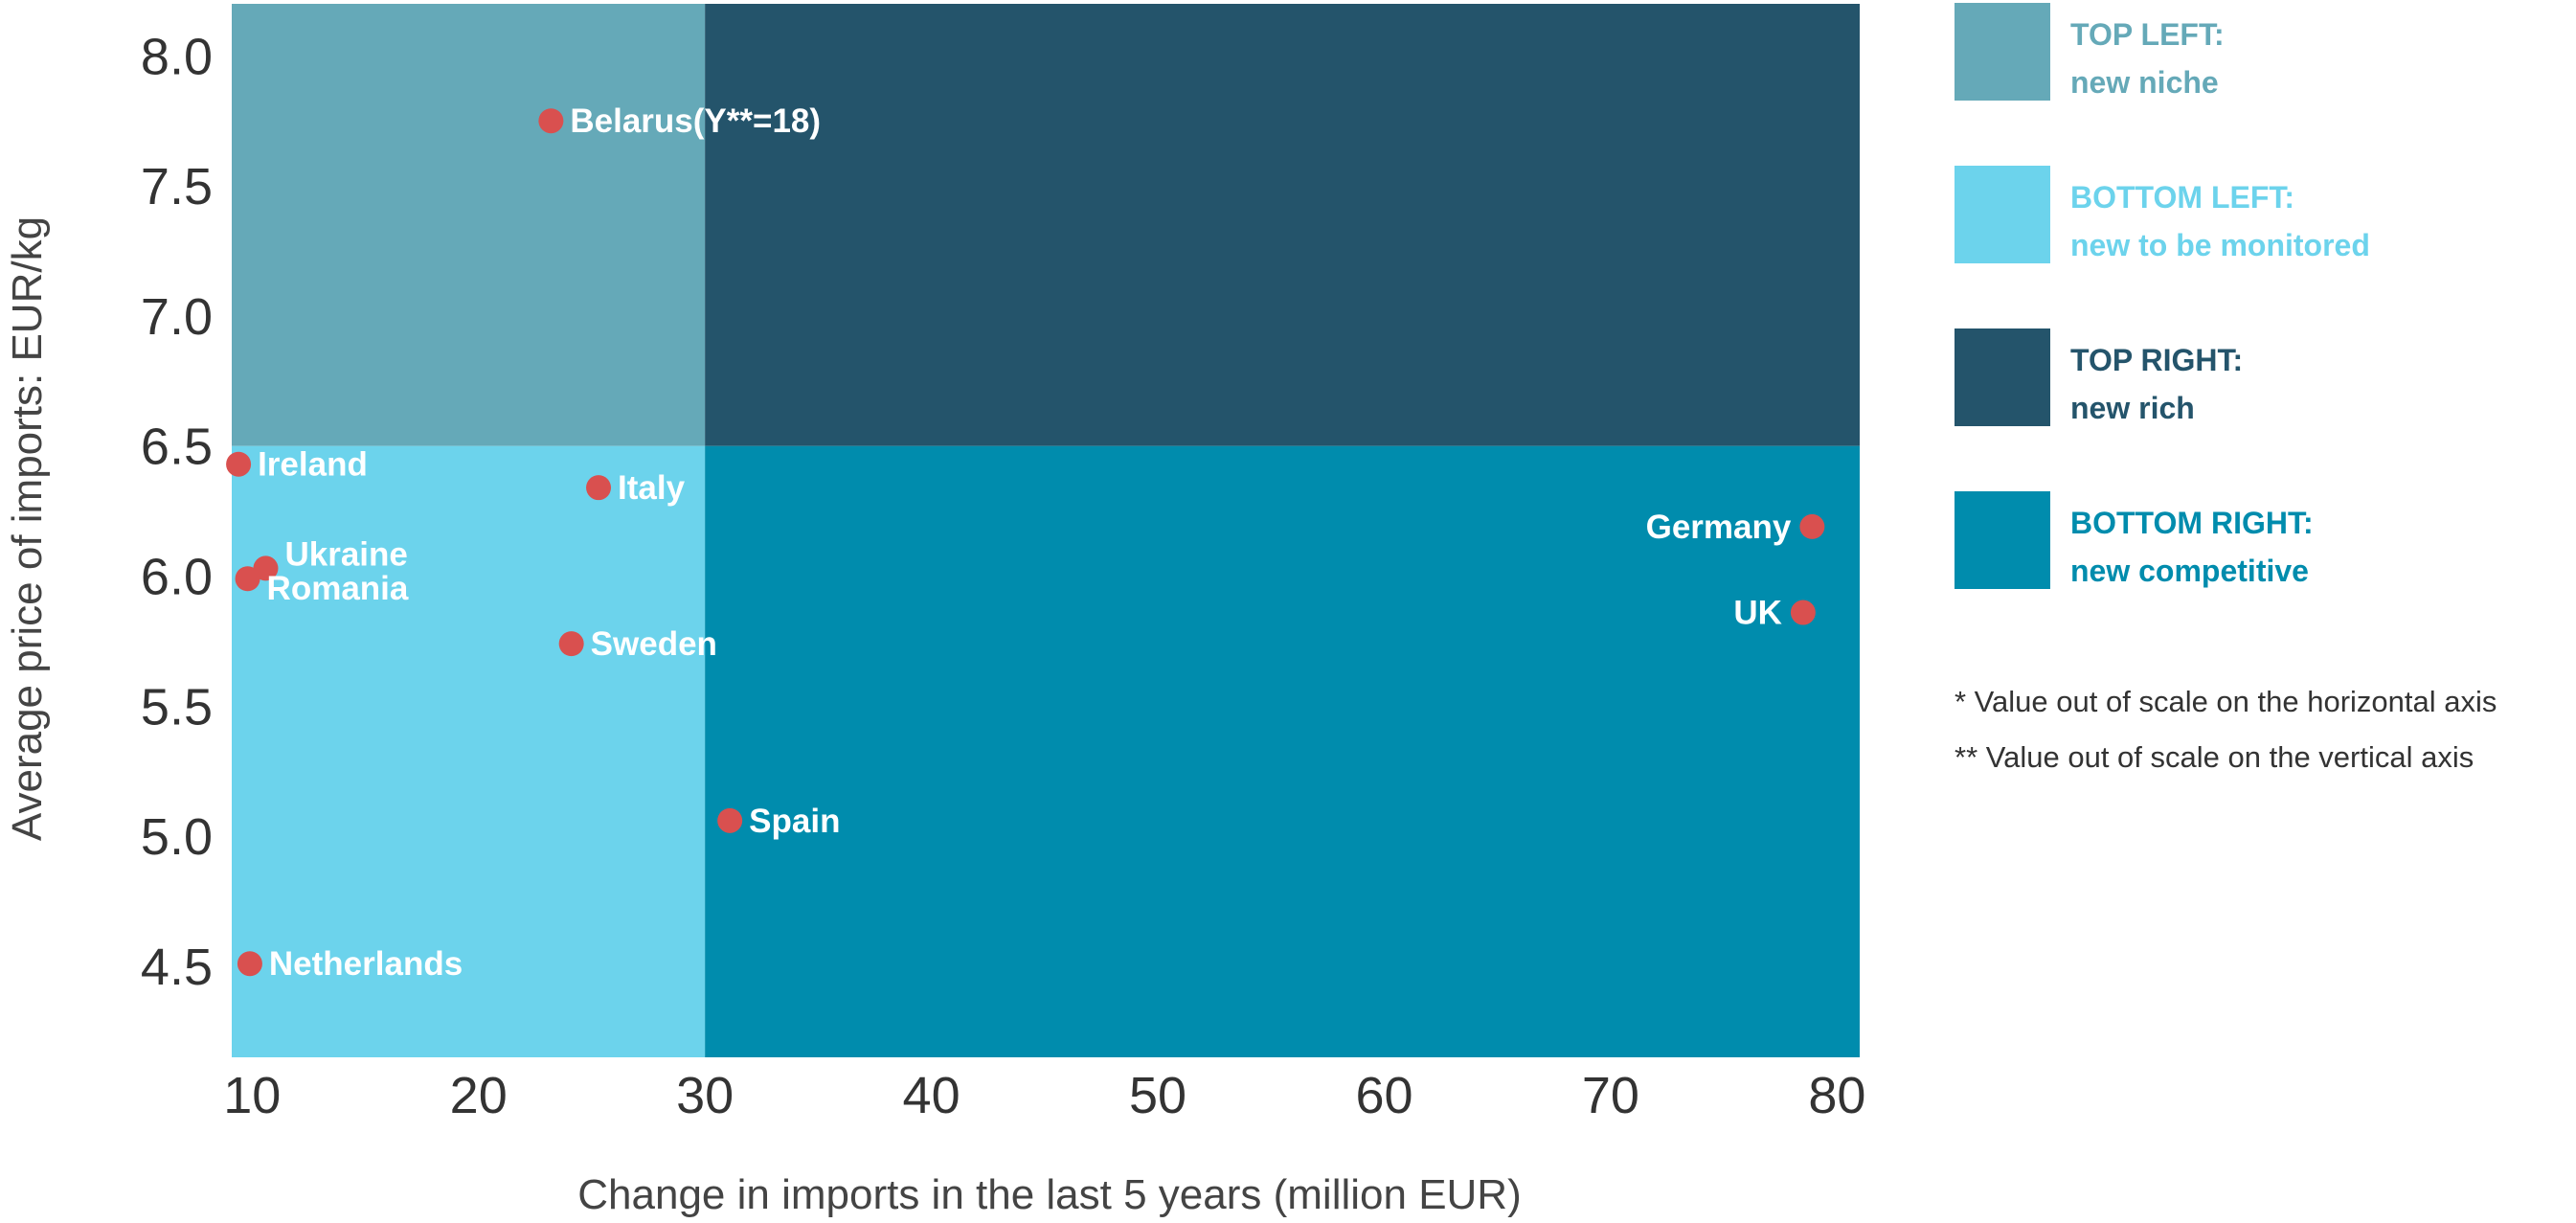 The width and height of the screenshot is (2576, 1223). Describe the element at coordinates (177, 837) in the screenshot. I see `y-tick-label: 5.0` at that location.